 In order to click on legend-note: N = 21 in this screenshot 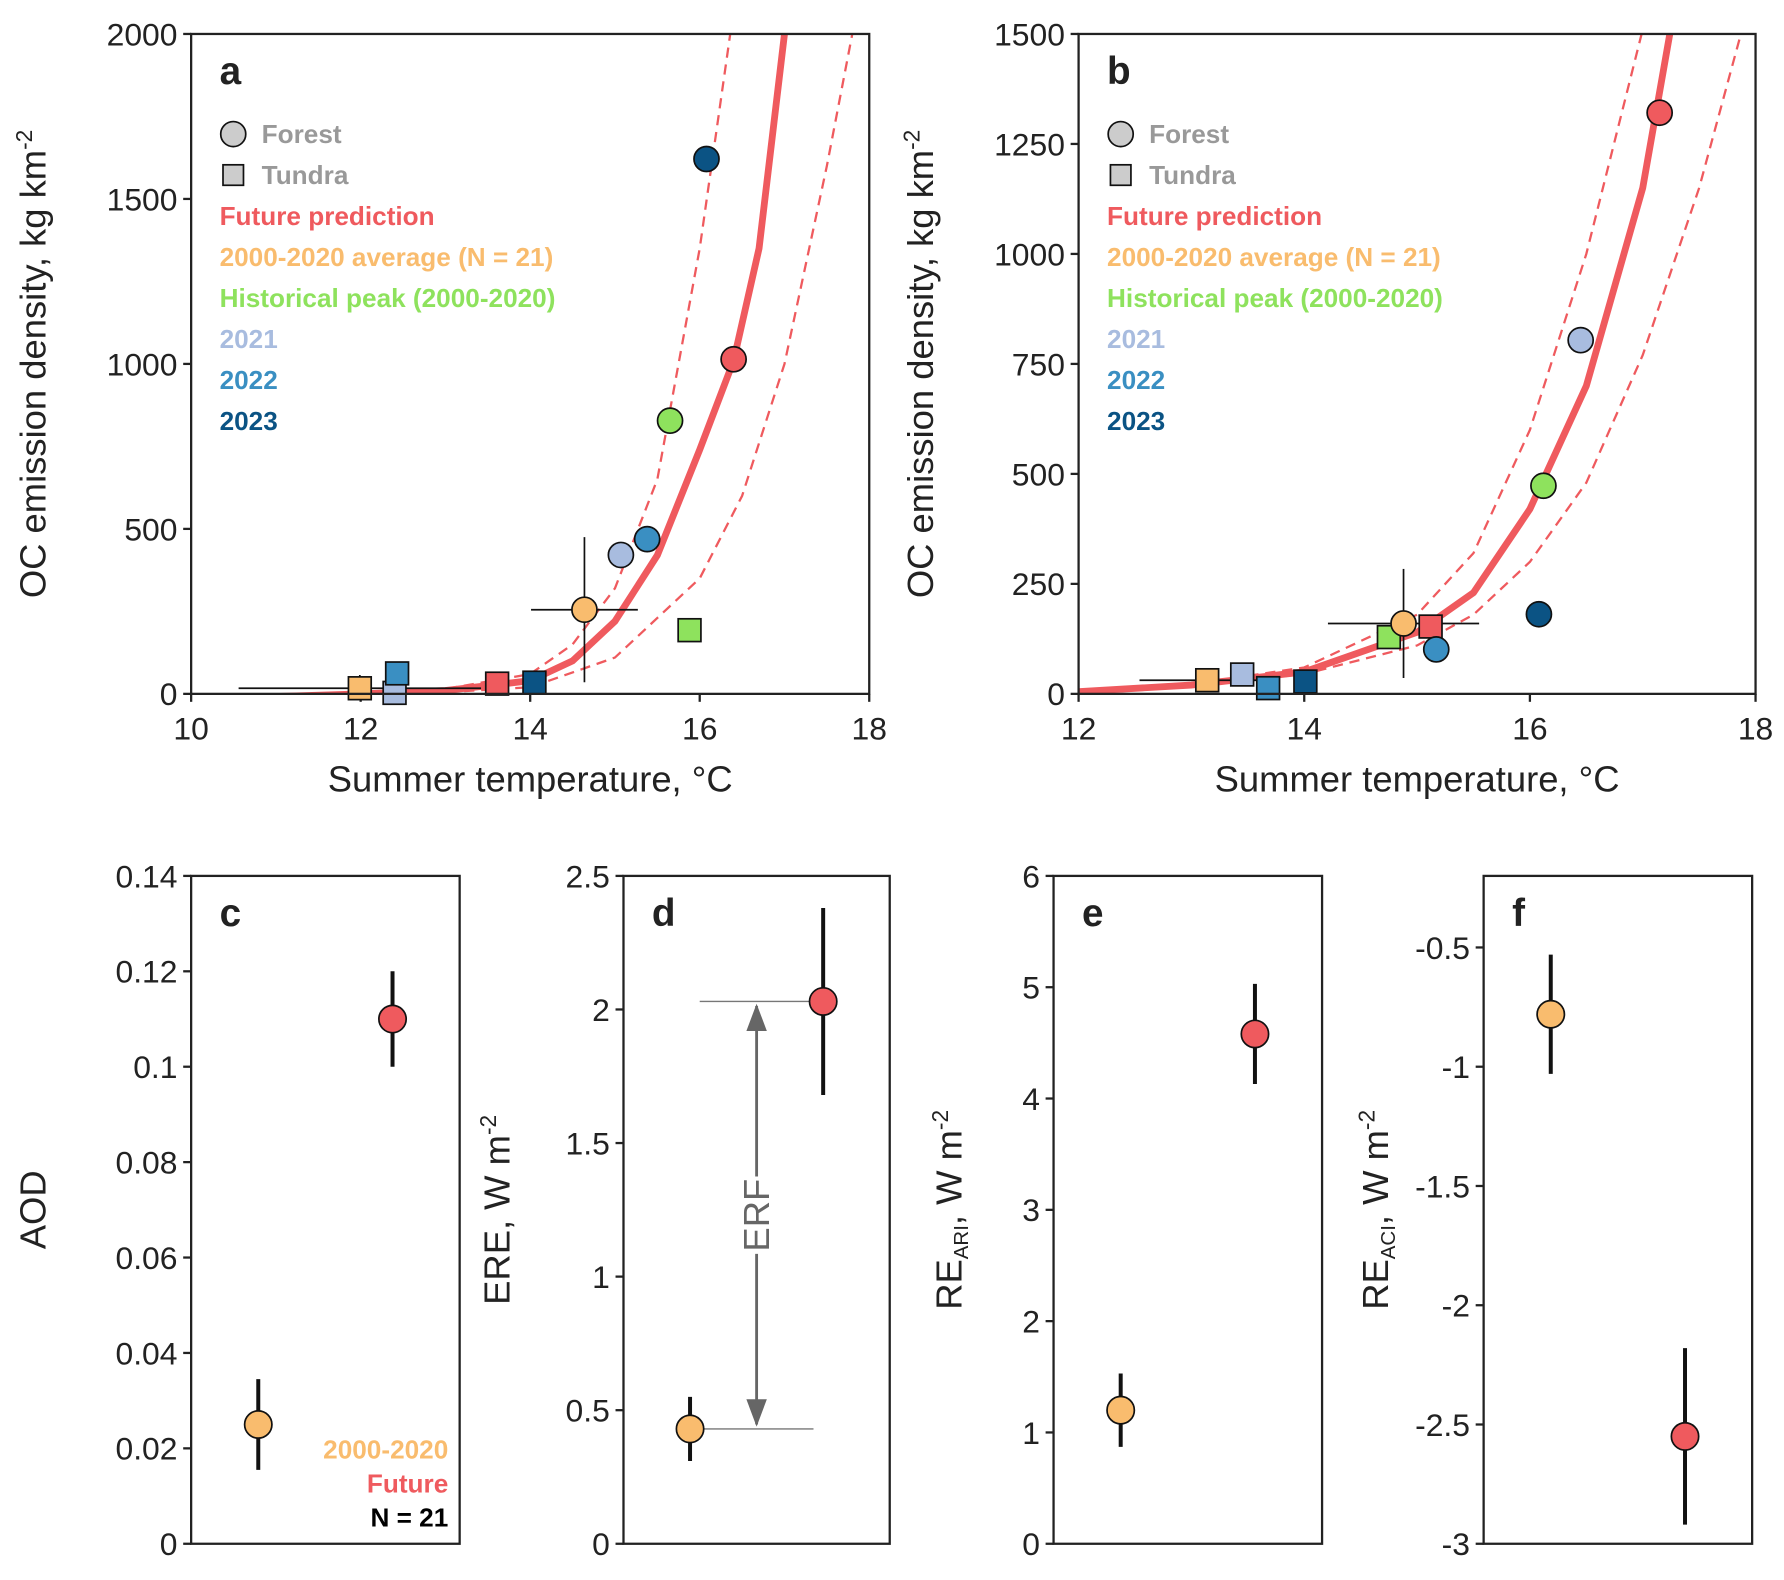, I will do `click(409, 1518)`.